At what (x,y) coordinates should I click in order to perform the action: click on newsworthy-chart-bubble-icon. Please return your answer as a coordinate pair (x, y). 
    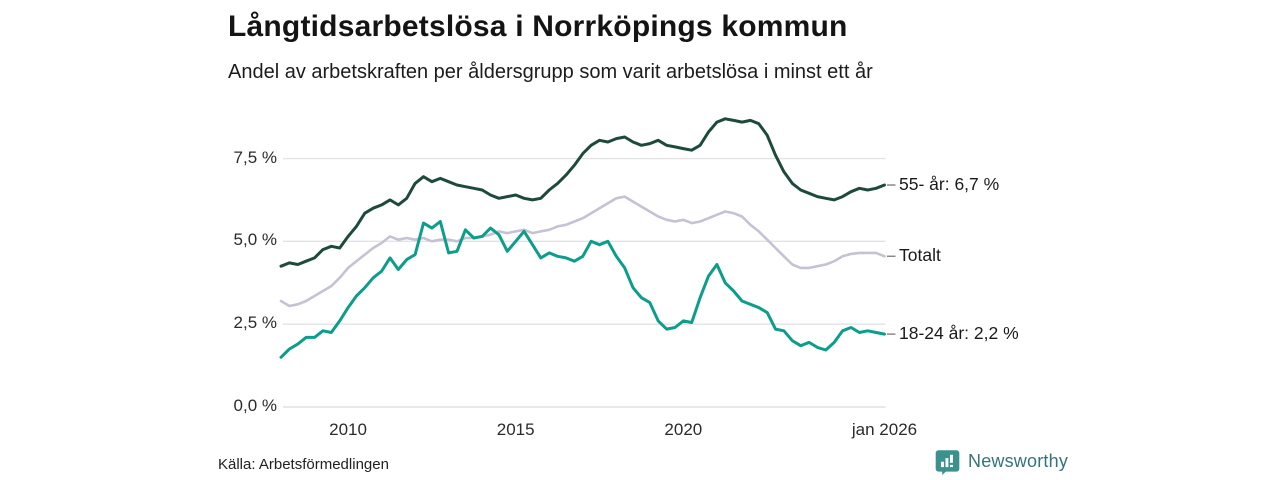
    Looking at the image, I should click on (947, 461).